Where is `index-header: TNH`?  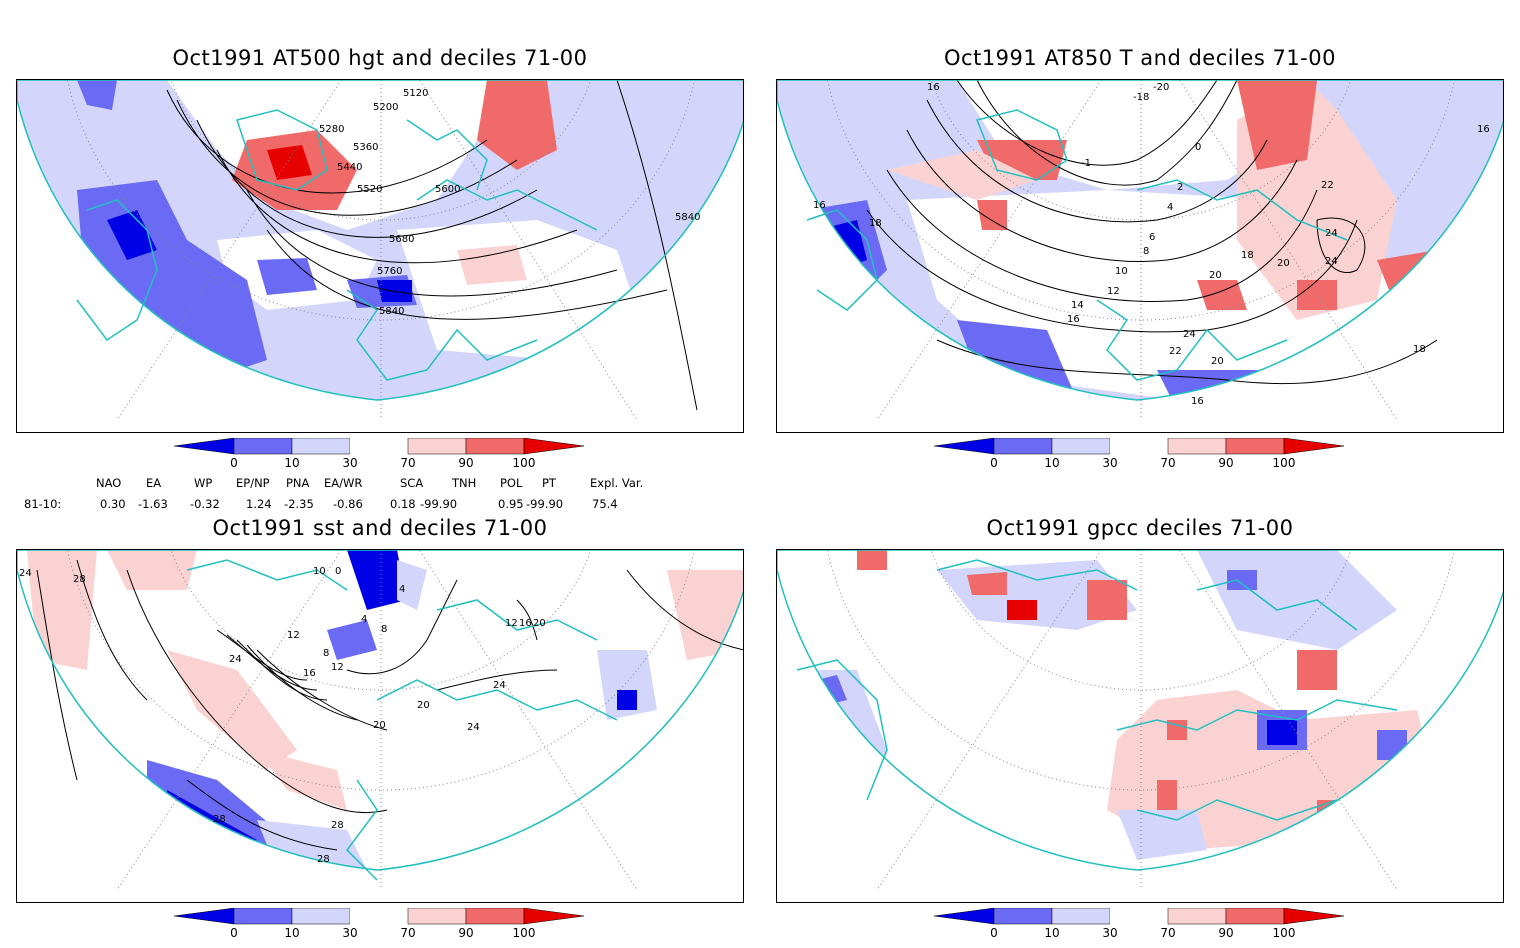
index-header: TNH is located at coordinates (464, 483).